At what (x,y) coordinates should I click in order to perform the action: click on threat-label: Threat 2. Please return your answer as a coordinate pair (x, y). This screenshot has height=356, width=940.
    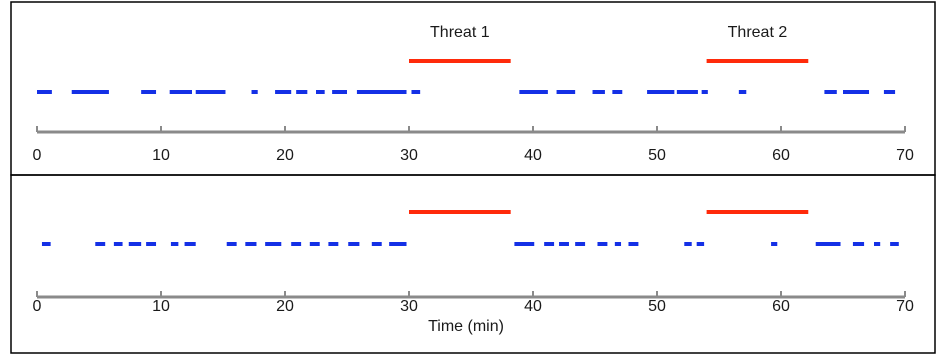
    Looking at the image, I should click on (758, 32).